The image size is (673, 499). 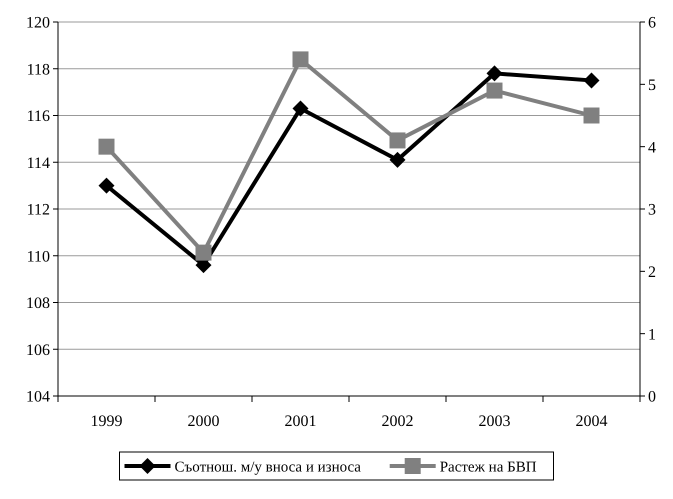 I want to click on y2-tick-label: 1, so click(x=652, y=335).